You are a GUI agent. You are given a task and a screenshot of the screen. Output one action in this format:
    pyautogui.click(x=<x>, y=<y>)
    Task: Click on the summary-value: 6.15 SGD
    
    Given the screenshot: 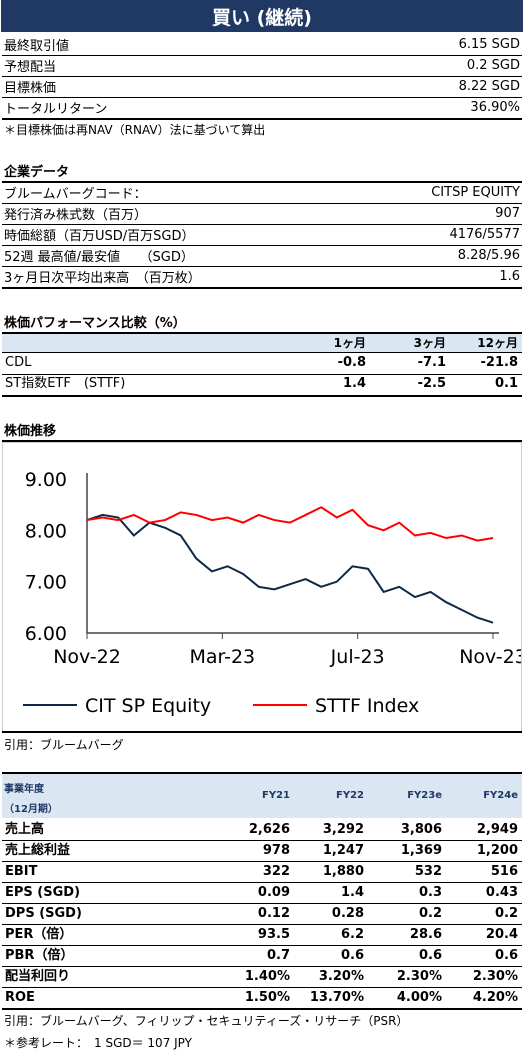 What is the action you would take?
    pyautogui.click(x=489, y=44)
    